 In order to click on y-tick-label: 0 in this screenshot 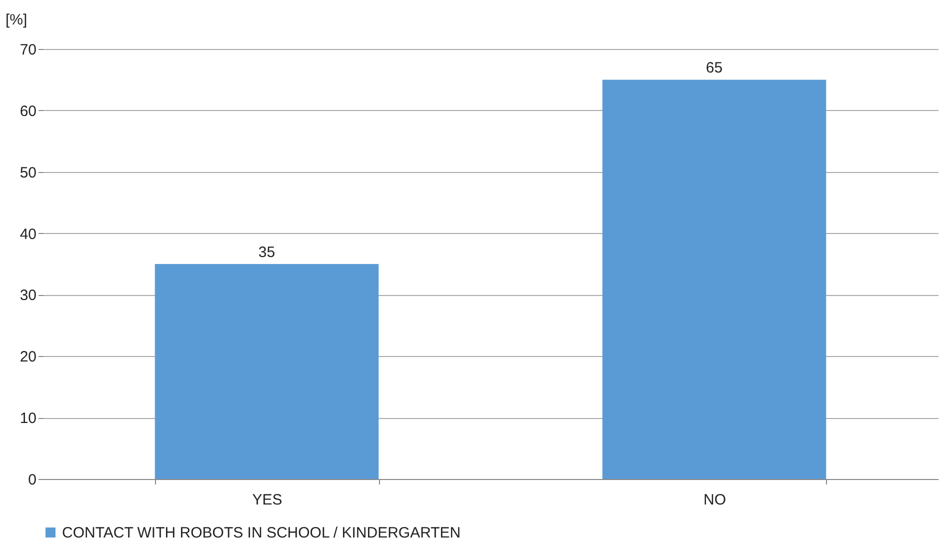, I will do `click(32, 480)`.